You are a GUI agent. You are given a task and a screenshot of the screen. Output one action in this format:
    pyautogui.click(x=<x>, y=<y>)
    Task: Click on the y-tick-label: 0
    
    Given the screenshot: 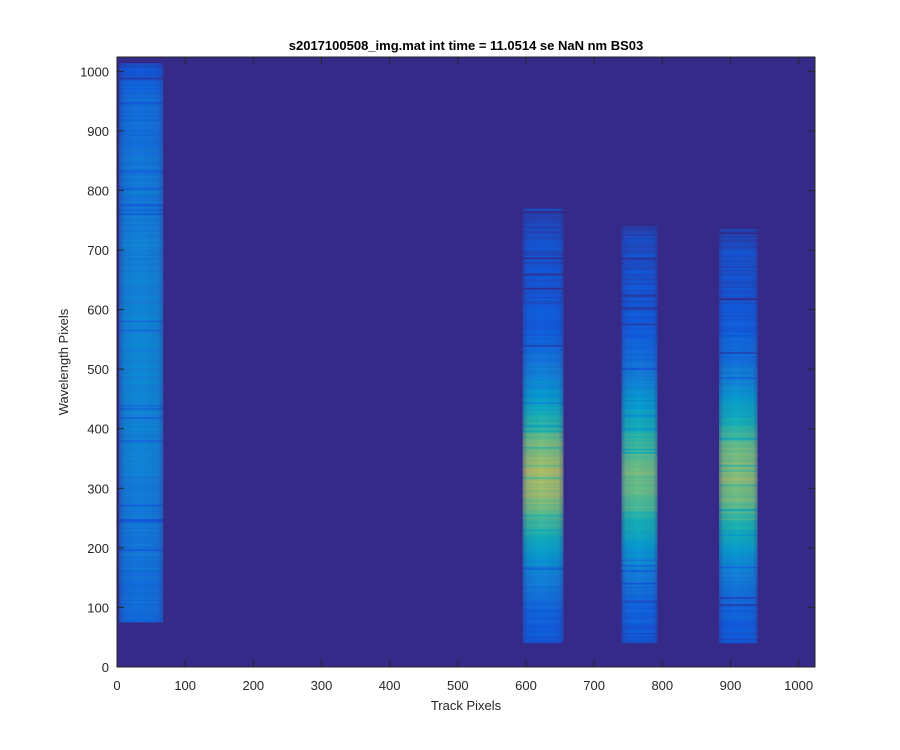 What is the action you would take?
    pyautogui.click(x=105, y=667)
    